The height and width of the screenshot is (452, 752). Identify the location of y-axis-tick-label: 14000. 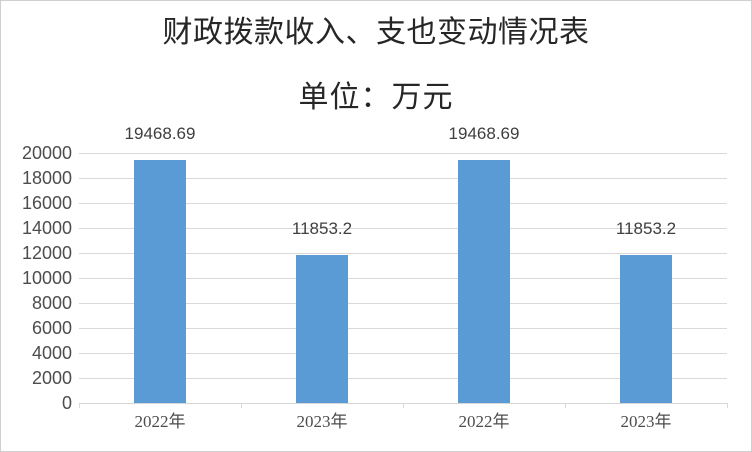
(46, 228).